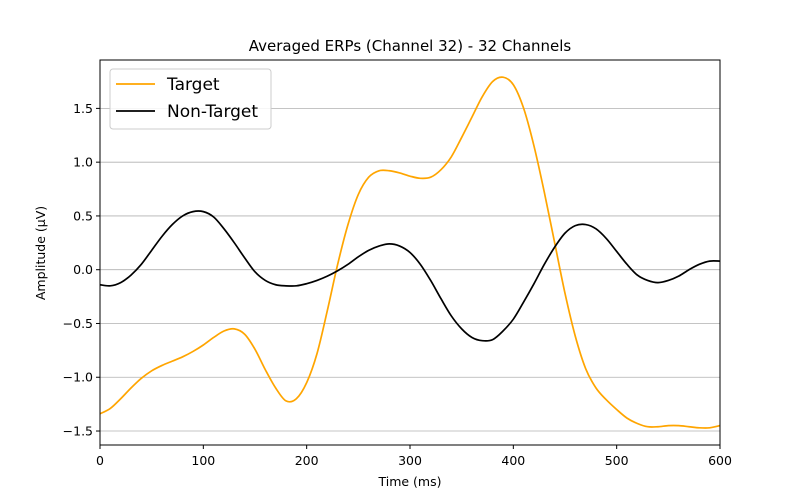  Describe the element at coordinates (83, 108) in the screenshot. I see `y-tick-label: 1.5` at that location.